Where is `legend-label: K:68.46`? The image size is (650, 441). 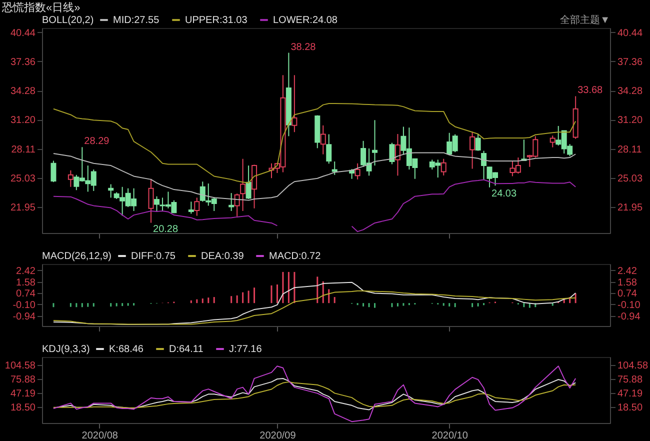
legend-label: K:68.46 is located at coordinates (126, 349).